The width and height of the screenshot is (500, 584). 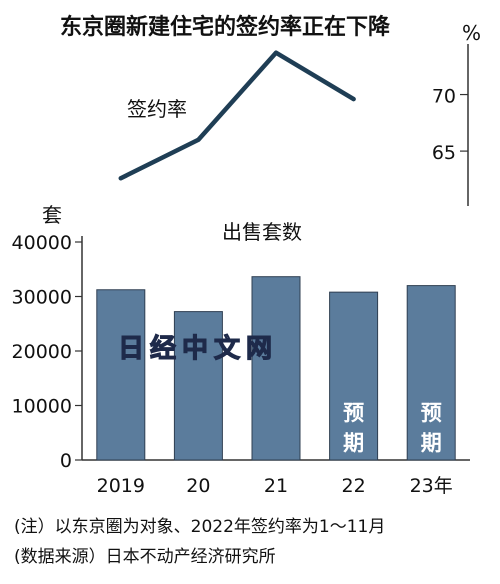 I want to click on note-line-2: (数据来源）日本不动产经济研究所, so click(x=145, y=557).